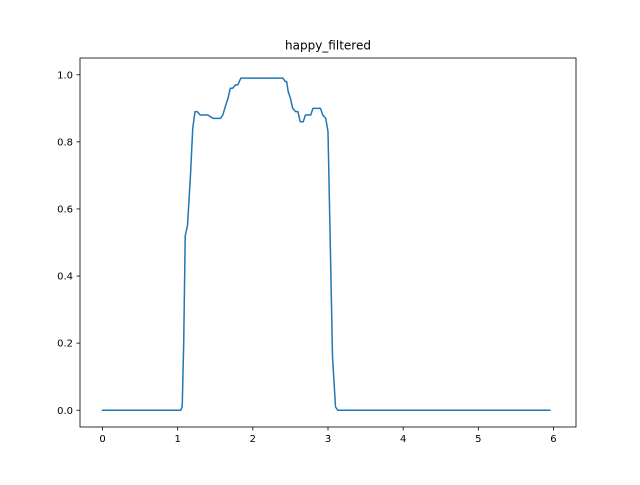 The width and height of the screenshot is (640, 485). I want to click on x-tick-label: 1, so click(178, 439).